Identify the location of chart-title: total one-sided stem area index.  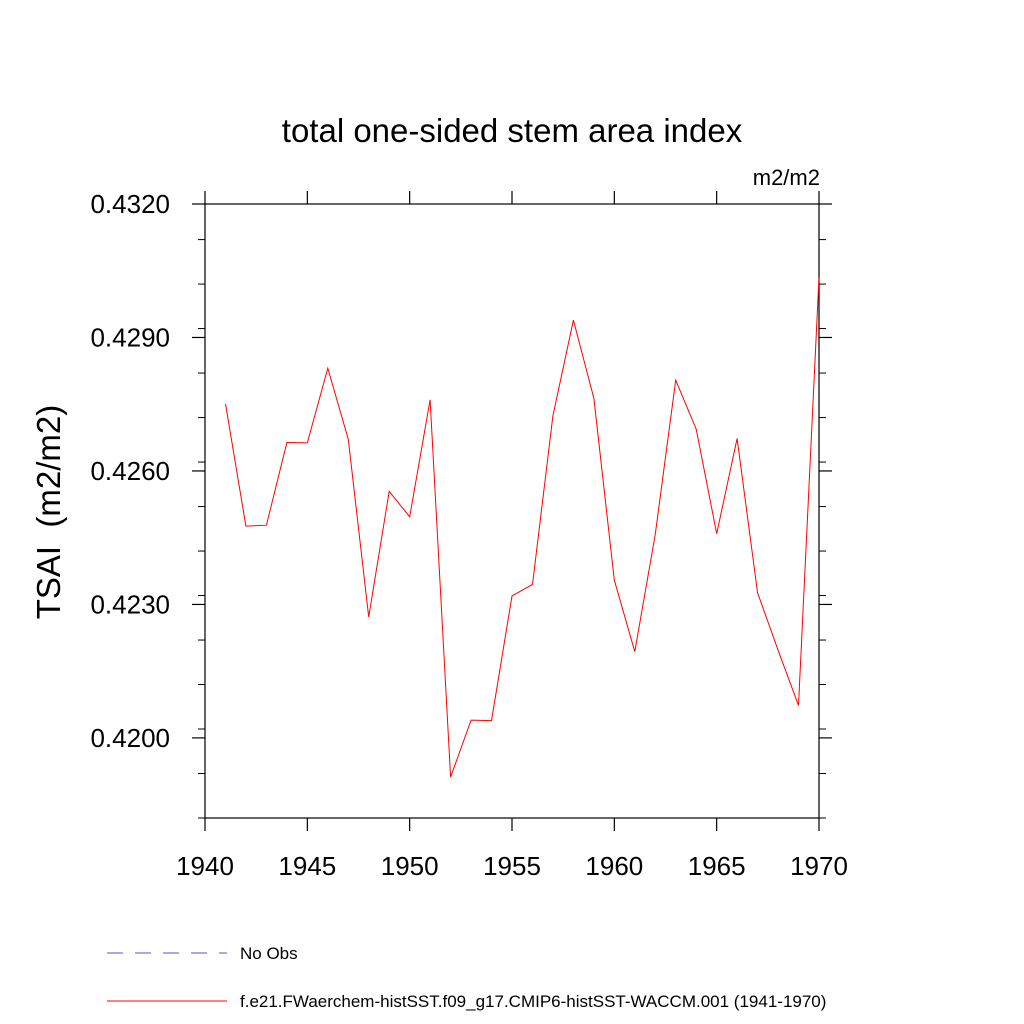
(512, 130).